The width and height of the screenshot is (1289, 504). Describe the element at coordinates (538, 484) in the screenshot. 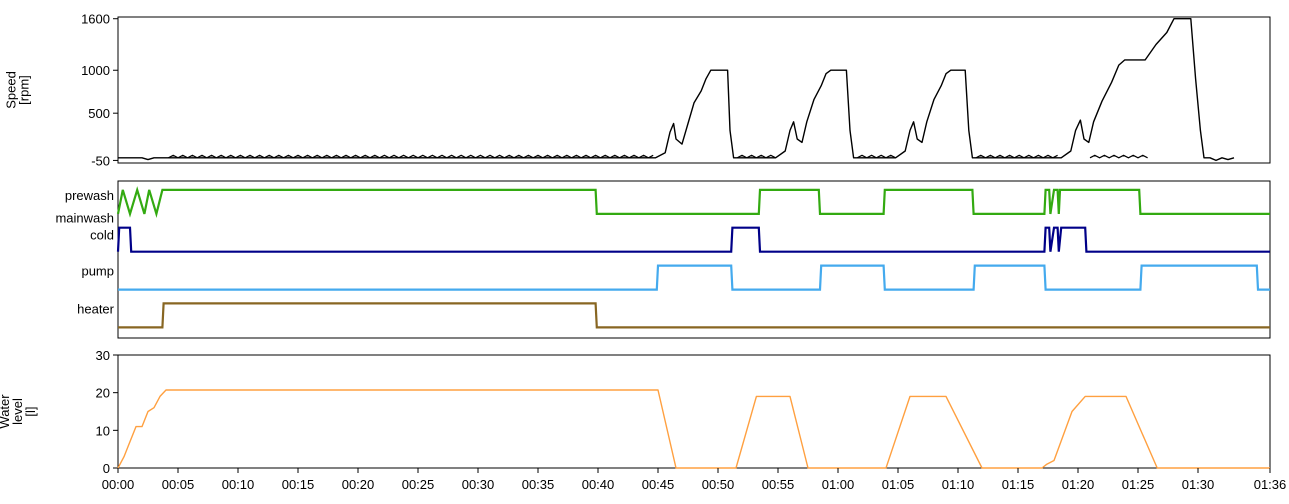

I see `x-tick-label: 00:35` at that location.